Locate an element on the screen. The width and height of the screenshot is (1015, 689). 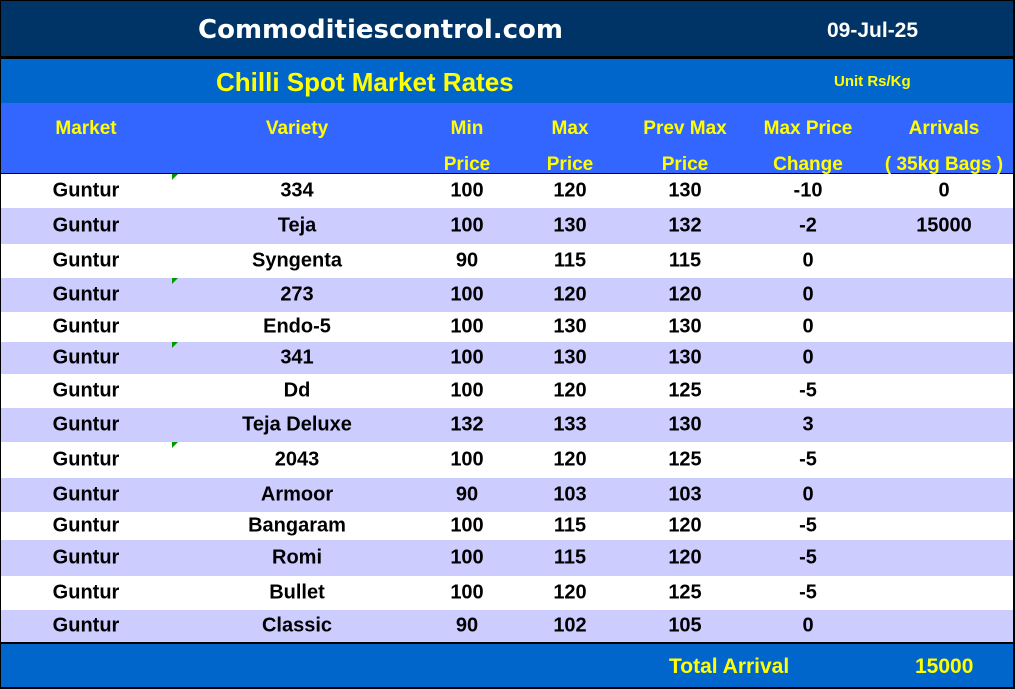
cell-variety: Syngenta is located at coordinates (297, 260).